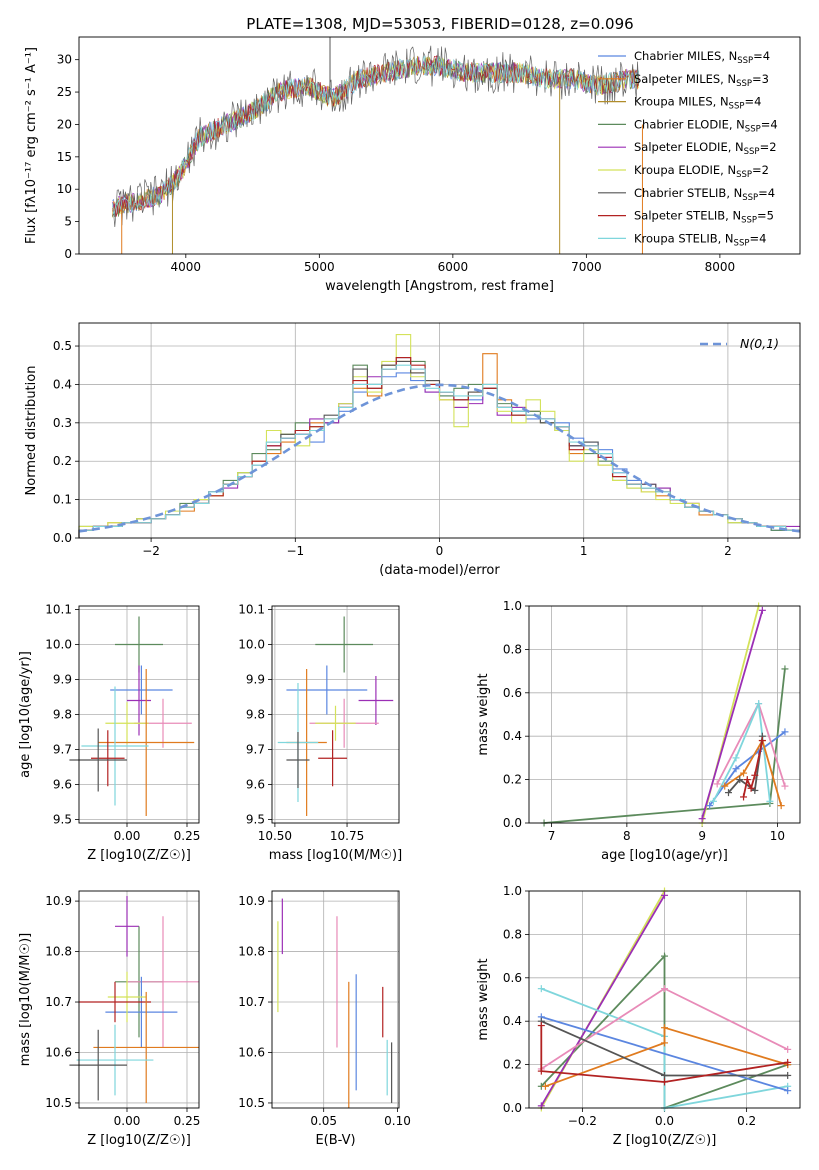 The height and width of the screenshot is (1170, 819). Describe the element at coordinates (151, 551) in the screenshot. I see `x-tick-label: −2` at that location.